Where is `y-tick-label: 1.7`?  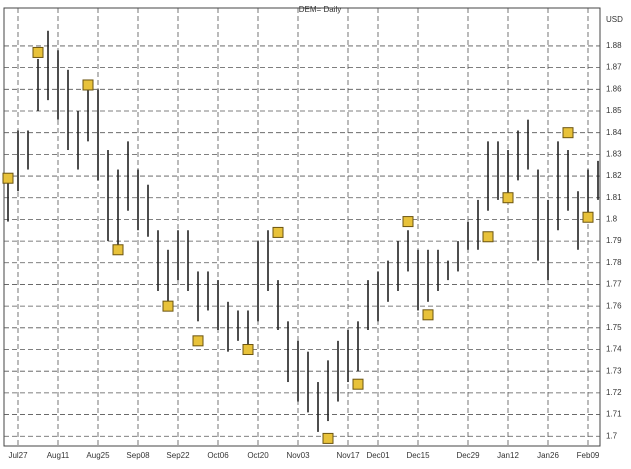
y-tick-label: 1.7 is located at coordinates (612, 435).